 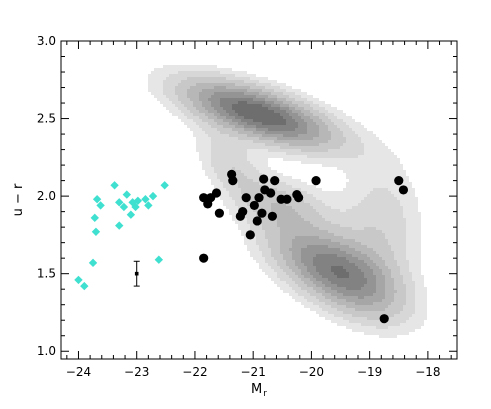 What do you see at coordinates (194, 372) in the screenshot?
I see `x-tick-label: −22` at bounding box center [194, 372].